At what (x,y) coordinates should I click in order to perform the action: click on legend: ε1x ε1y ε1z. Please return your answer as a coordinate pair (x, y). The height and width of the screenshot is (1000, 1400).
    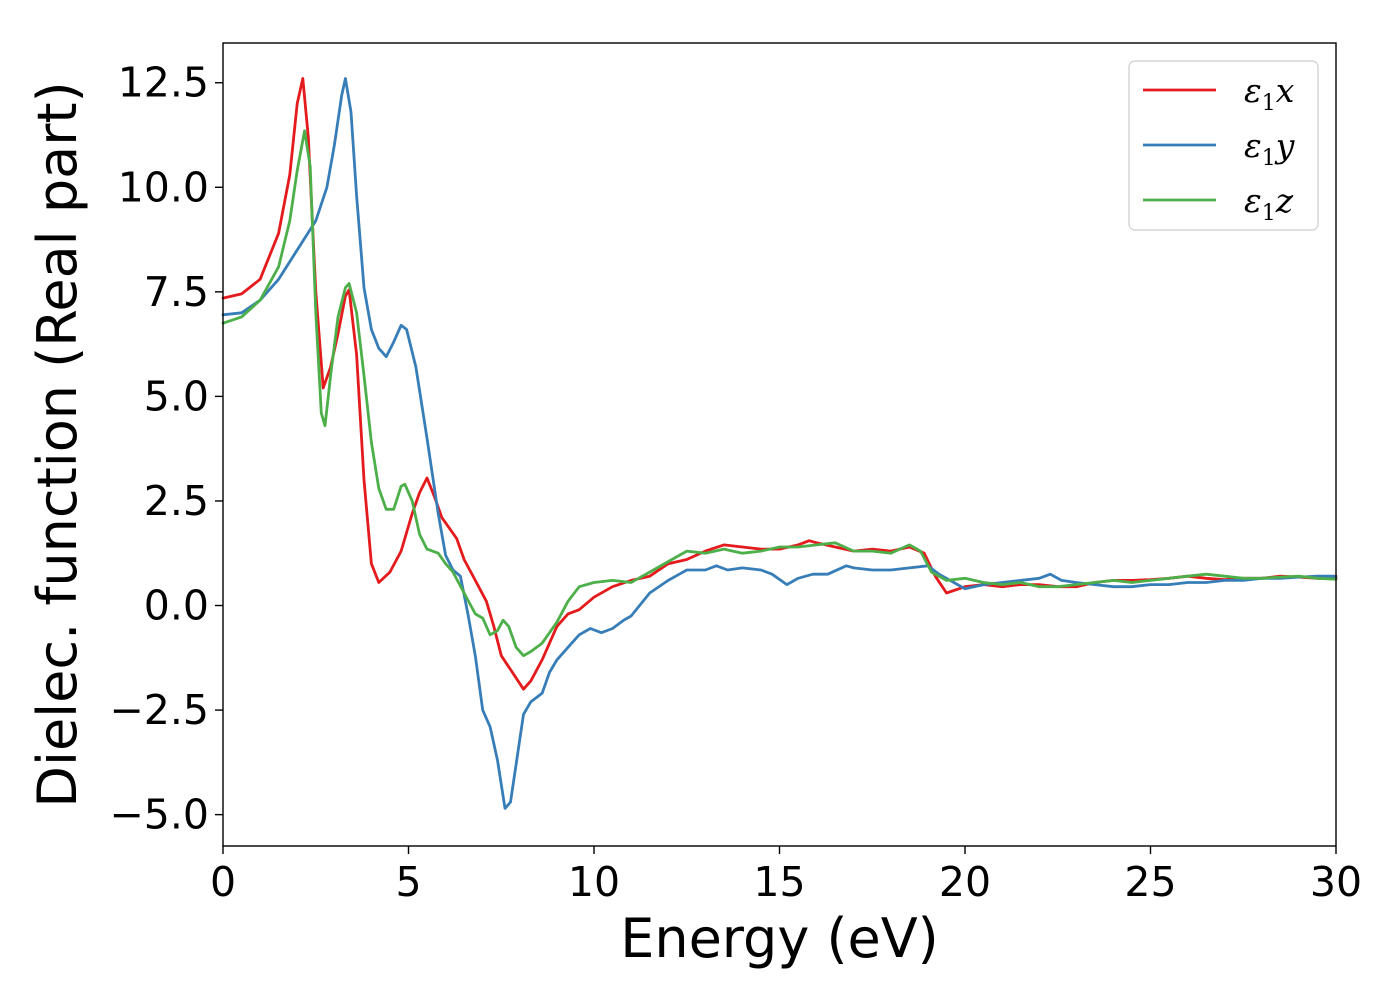
    Looking at the image, I should click on (1223, 145).